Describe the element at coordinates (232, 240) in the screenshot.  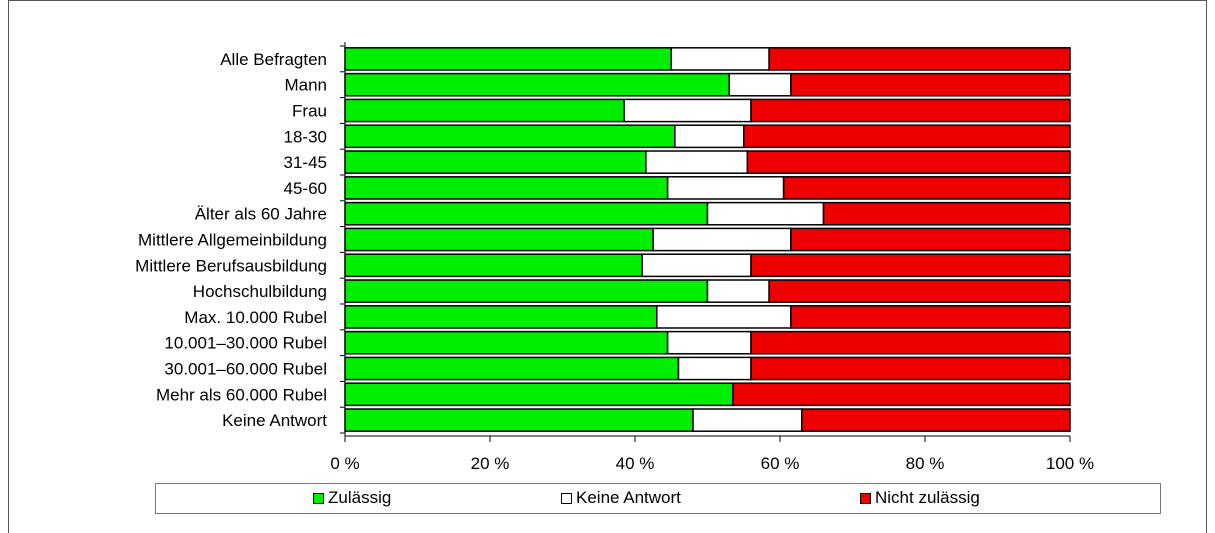
I see `category-label: Mittlere Allgemeinbildung` at that location.